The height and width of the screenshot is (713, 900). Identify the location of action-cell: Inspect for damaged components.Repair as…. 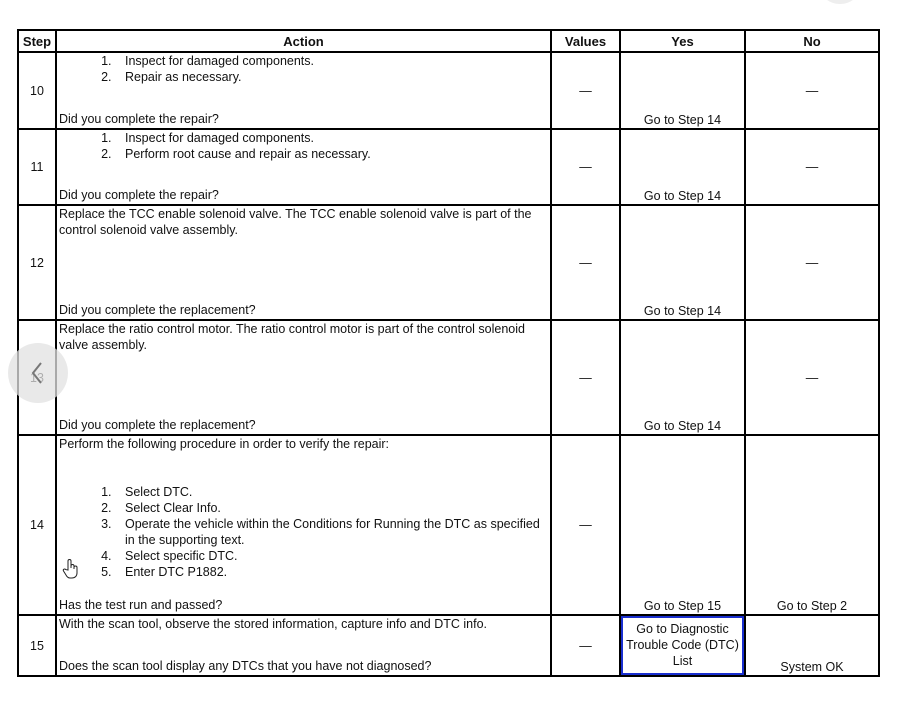
(303, 90).